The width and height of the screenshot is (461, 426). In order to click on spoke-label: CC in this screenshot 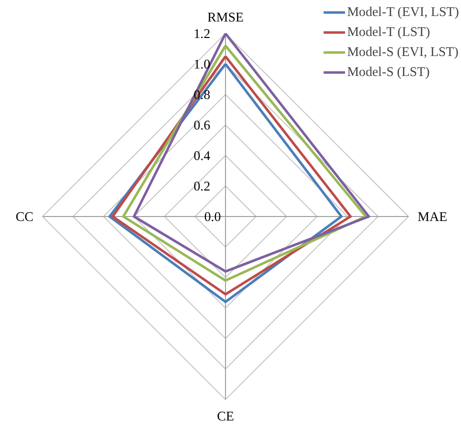, I will do `click(25, 216)`.